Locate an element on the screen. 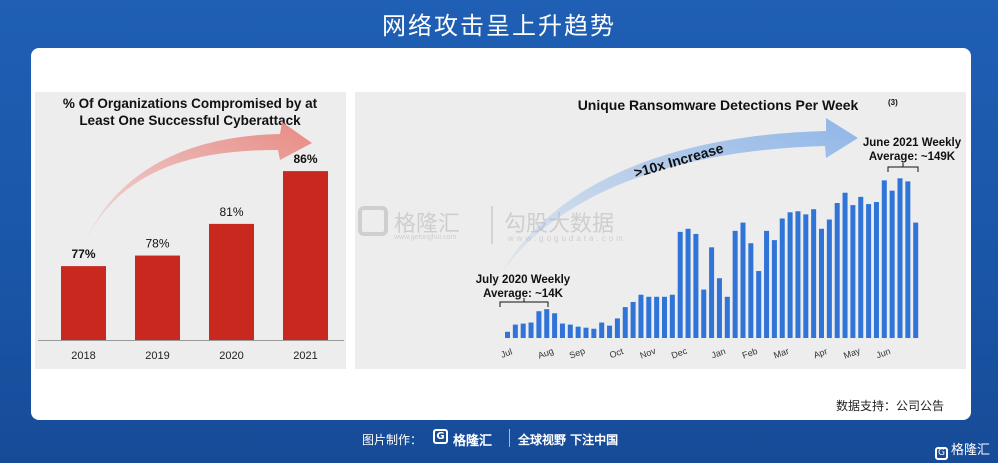 The width and height of the screenshot is (998, 463). footer-credit: 图片制作： is located at coordinates (392, 440).